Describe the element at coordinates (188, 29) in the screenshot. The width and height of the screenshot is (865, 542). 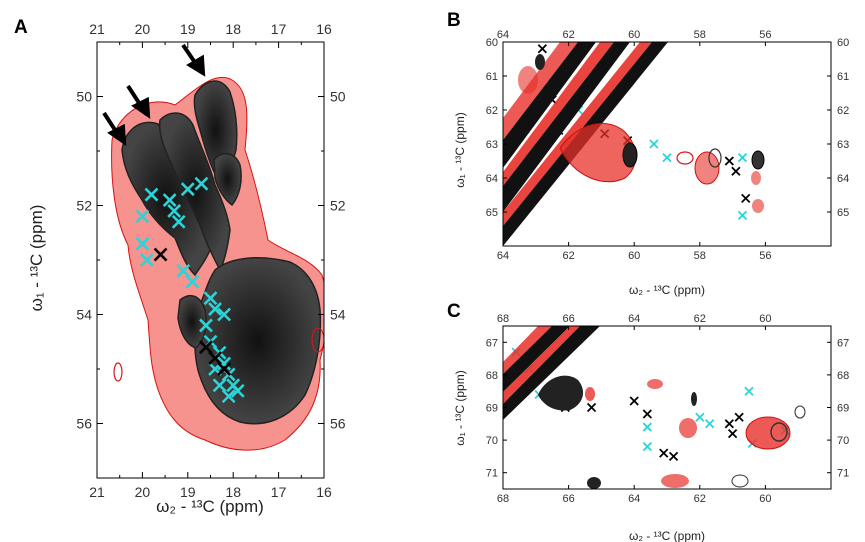
I see `panel-a-xtick-label-top: 19` at that location.